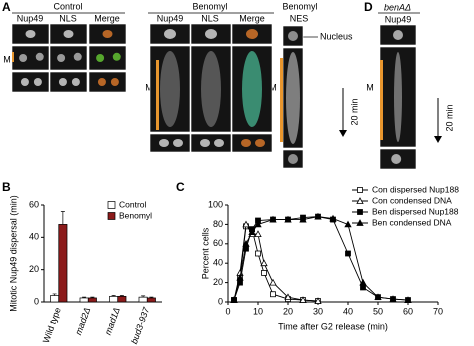 This screenshot has height=346, width=474. What do you see at coordinates (348, 311) in the screenshot?
I see `x-tick-label: 40` at bounding box center [348, 311].